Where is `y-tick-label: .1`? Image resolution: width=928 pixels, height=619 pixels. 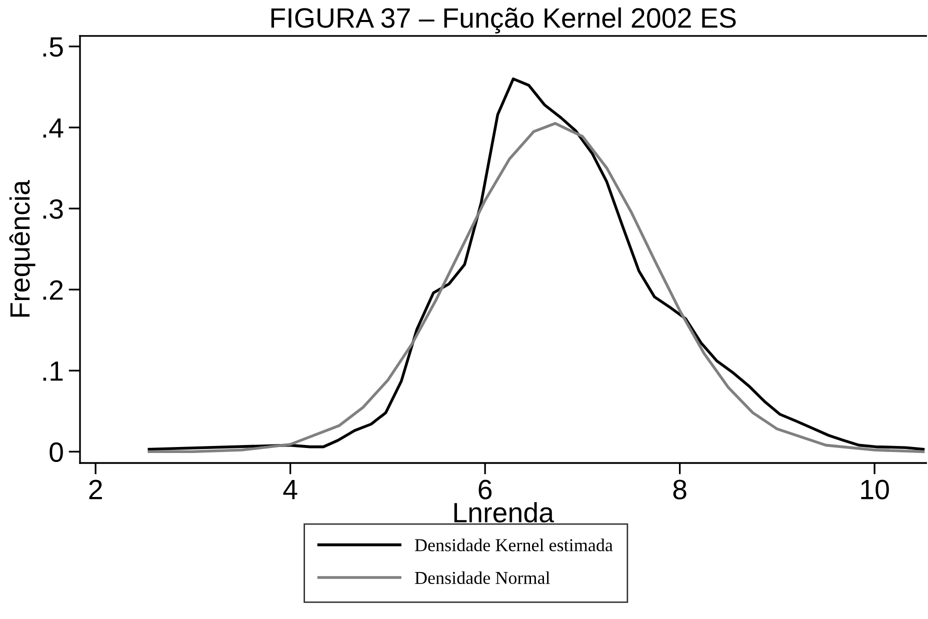 y-tick-label: .1 is located at coordinates (53, 371).